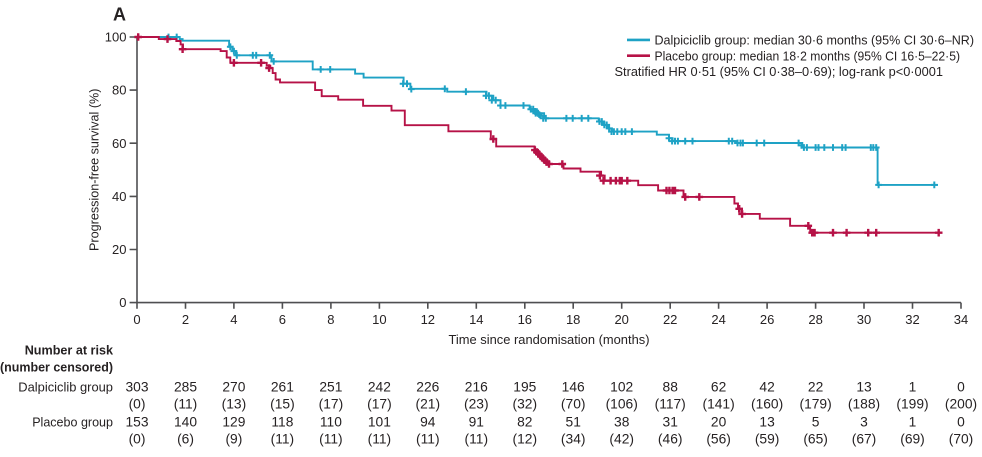 The image size is (982, 457). Describe the element at coordinates (185, 319) in the screenshot. I see `svg-text: 2` at that location.